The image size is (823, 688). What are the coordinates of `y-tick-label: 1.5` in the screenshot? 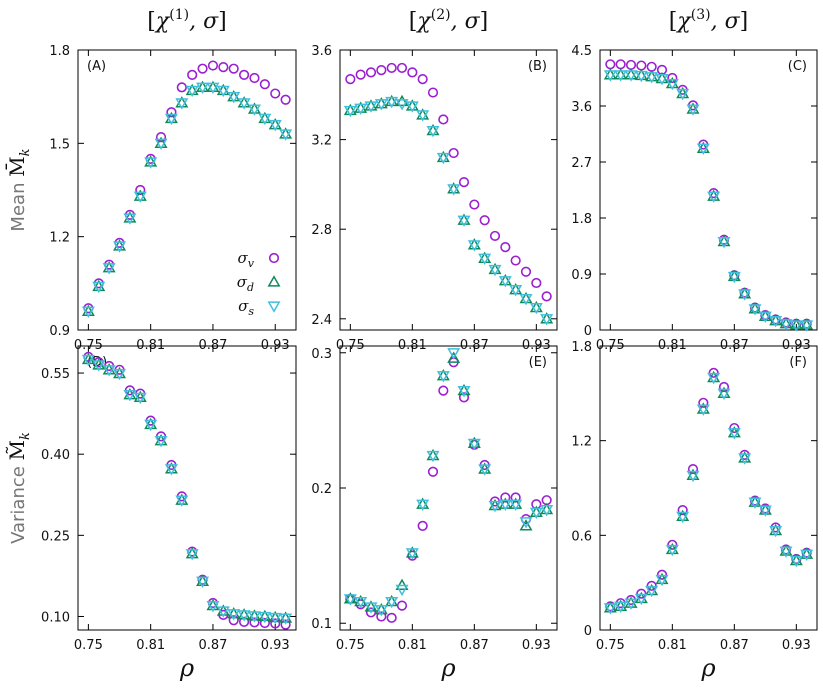 It's located at (59, 144).